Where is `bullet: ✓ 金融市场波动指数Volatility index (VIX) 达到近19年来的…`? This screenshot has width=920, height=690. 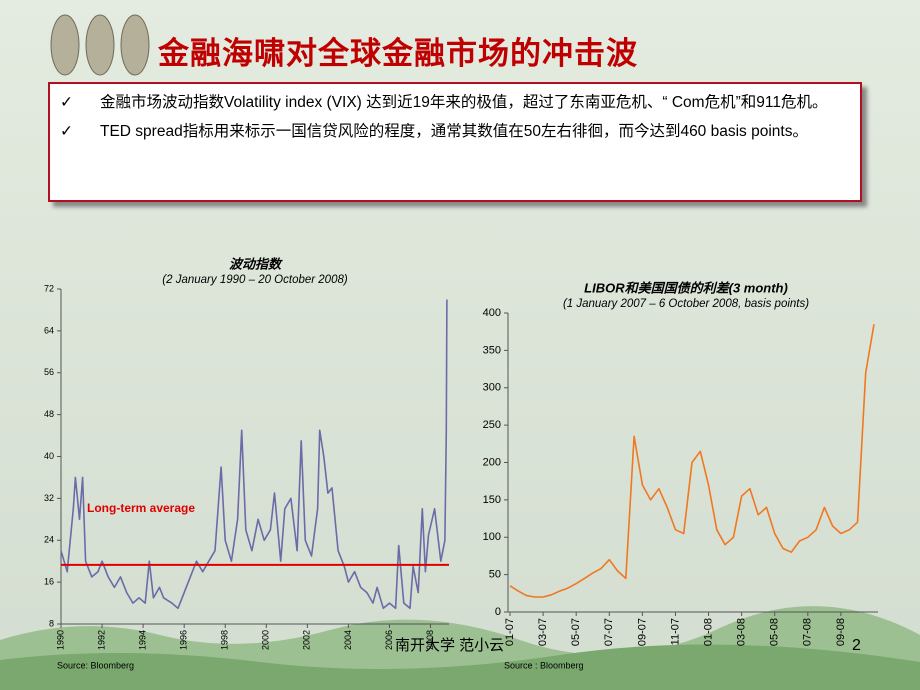
bullet: ✓ 金融市场波动指数Volatility index (VIX) 达到近19年来的… is located at coordinates (454, 102).